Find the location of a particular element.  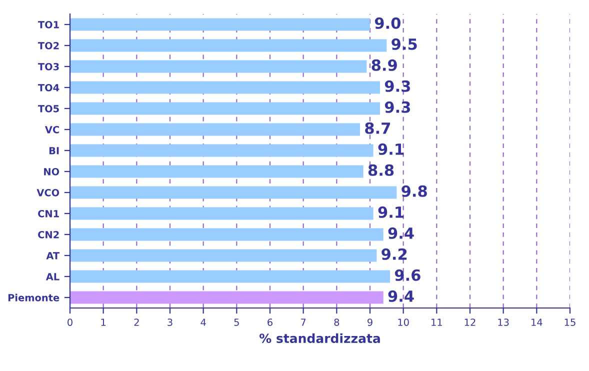

y-tick-label: NO is located at coordinates (52, 172).